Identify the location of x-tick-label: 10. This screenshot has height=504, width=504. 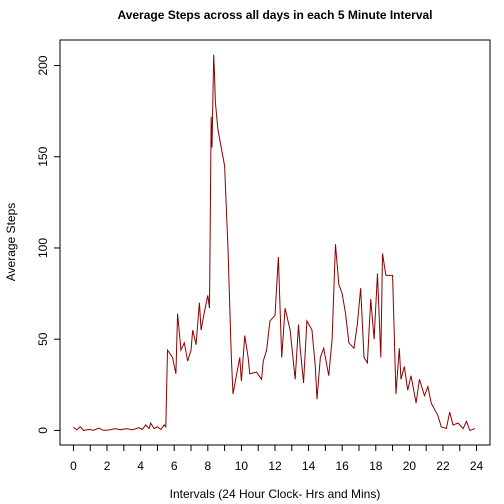
(242, 466).